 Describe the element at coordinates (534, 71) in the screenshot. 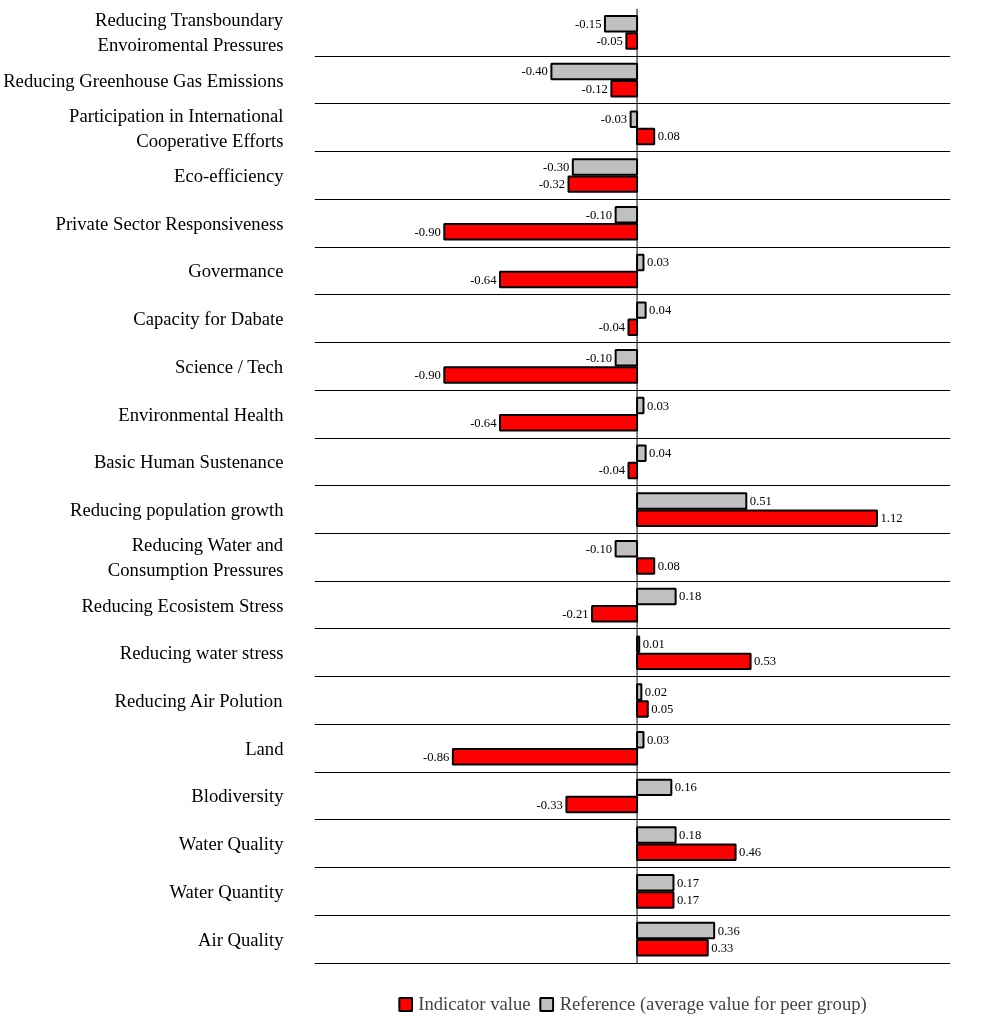

I see `data-label: -0.40` at that location.